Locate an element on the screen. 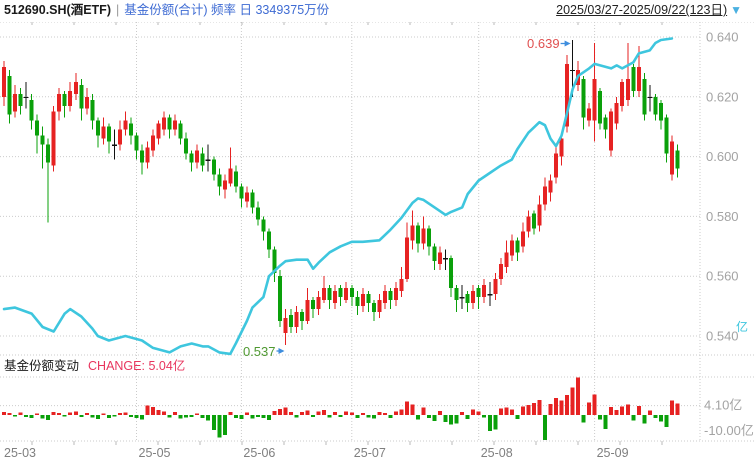 The width and height of the screenshot is (754, 463). svg-text: 0.560 is located at coordinates (722, 276).